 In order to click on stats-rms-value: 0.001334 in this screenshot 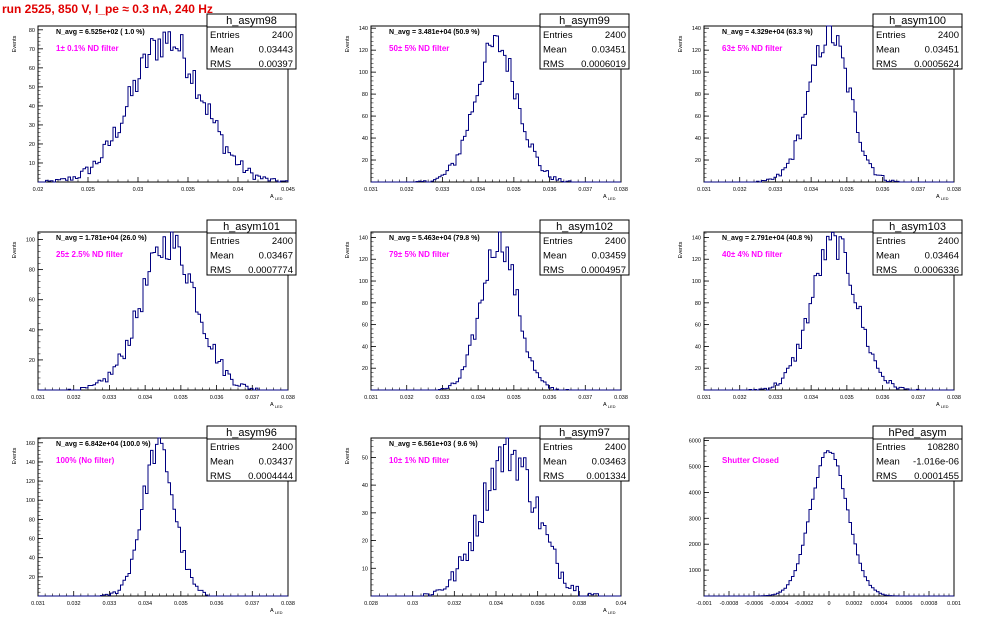, I will do `click(606, 476)`.